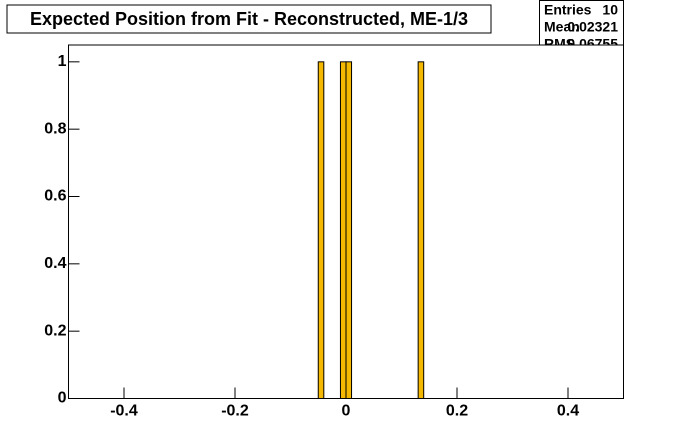 The height and width of the screenshot is (444, 692). Describe the element at coordinates (592, 27) in the screenshot. I see `stats-value: 0.02321` at that location.